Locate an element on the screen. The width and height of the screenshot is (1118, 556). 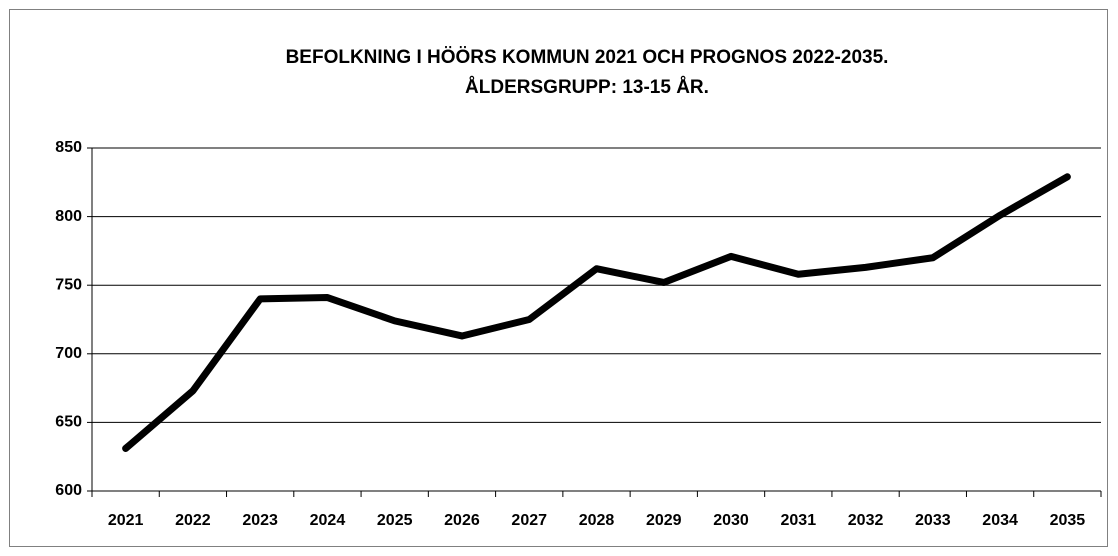
y-tick-label: 600 is located at coordinates (68, 490).